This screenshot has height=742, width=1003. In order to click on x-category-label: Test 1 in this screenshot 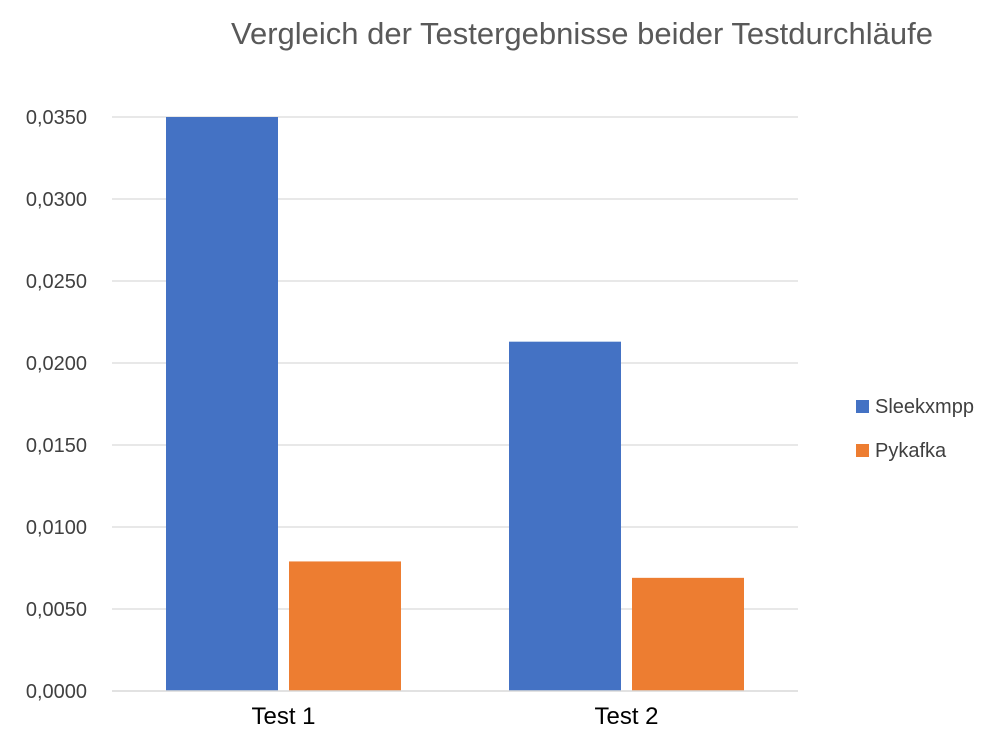, I will do `click(283, 716)`.